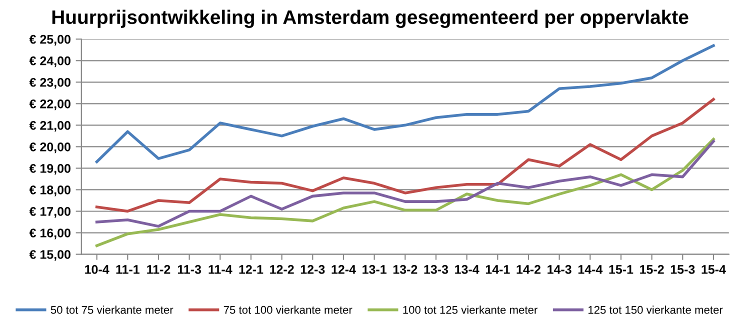  What do you see at coordinates (49, 234) in the screenshot?
I see `y-tick-label: € 16,00` at bounding box center [49, 234].